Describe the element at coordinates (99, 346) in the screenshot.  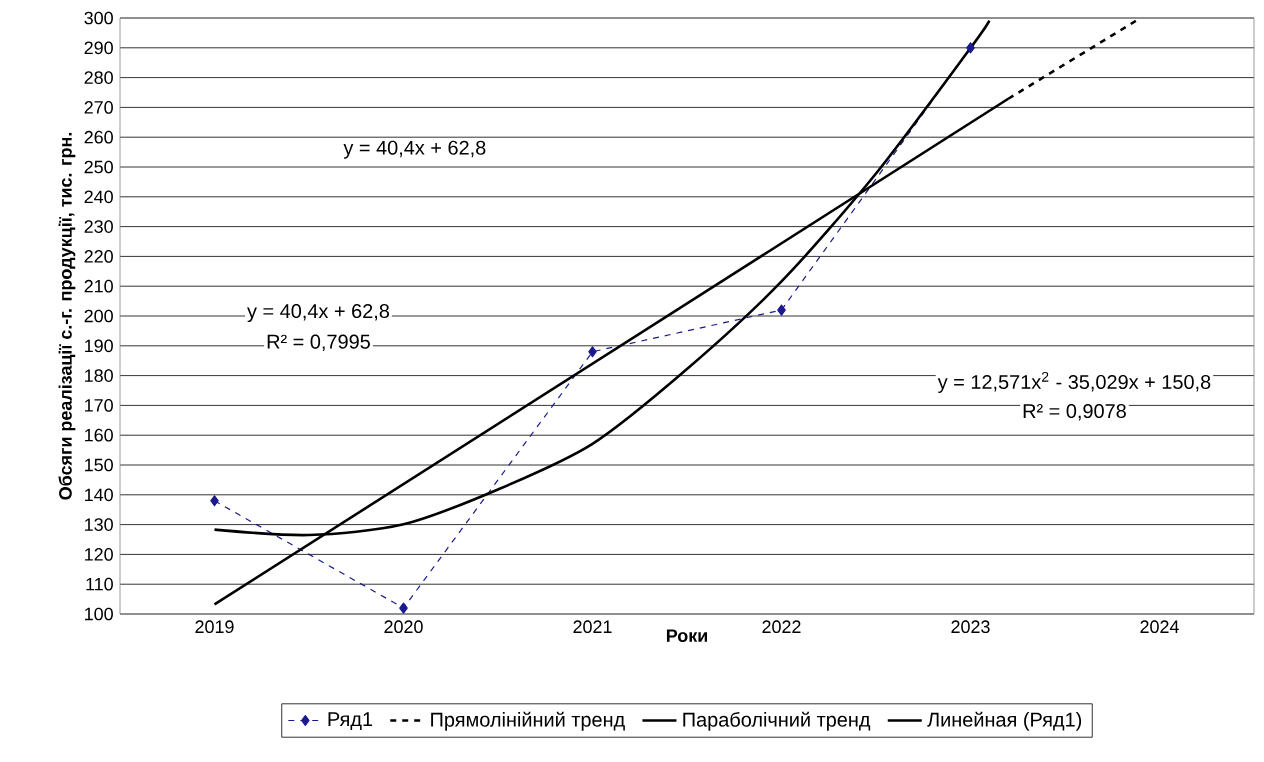
I see `y-tick-label: 190` at that location.